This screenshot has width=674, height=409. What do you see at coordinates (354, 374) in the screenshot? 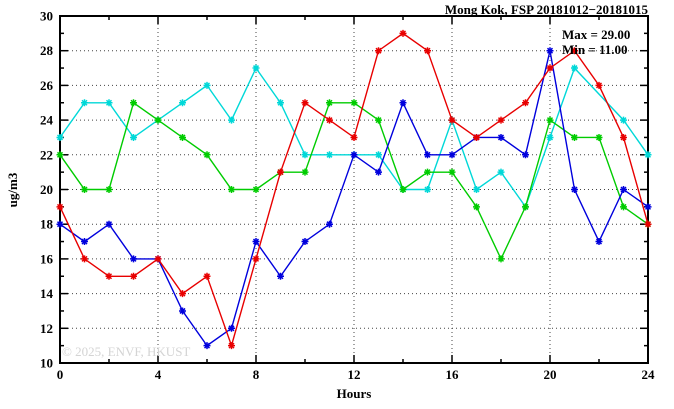
I see `x-tick-label: 12` at bounding box center [354, 374].